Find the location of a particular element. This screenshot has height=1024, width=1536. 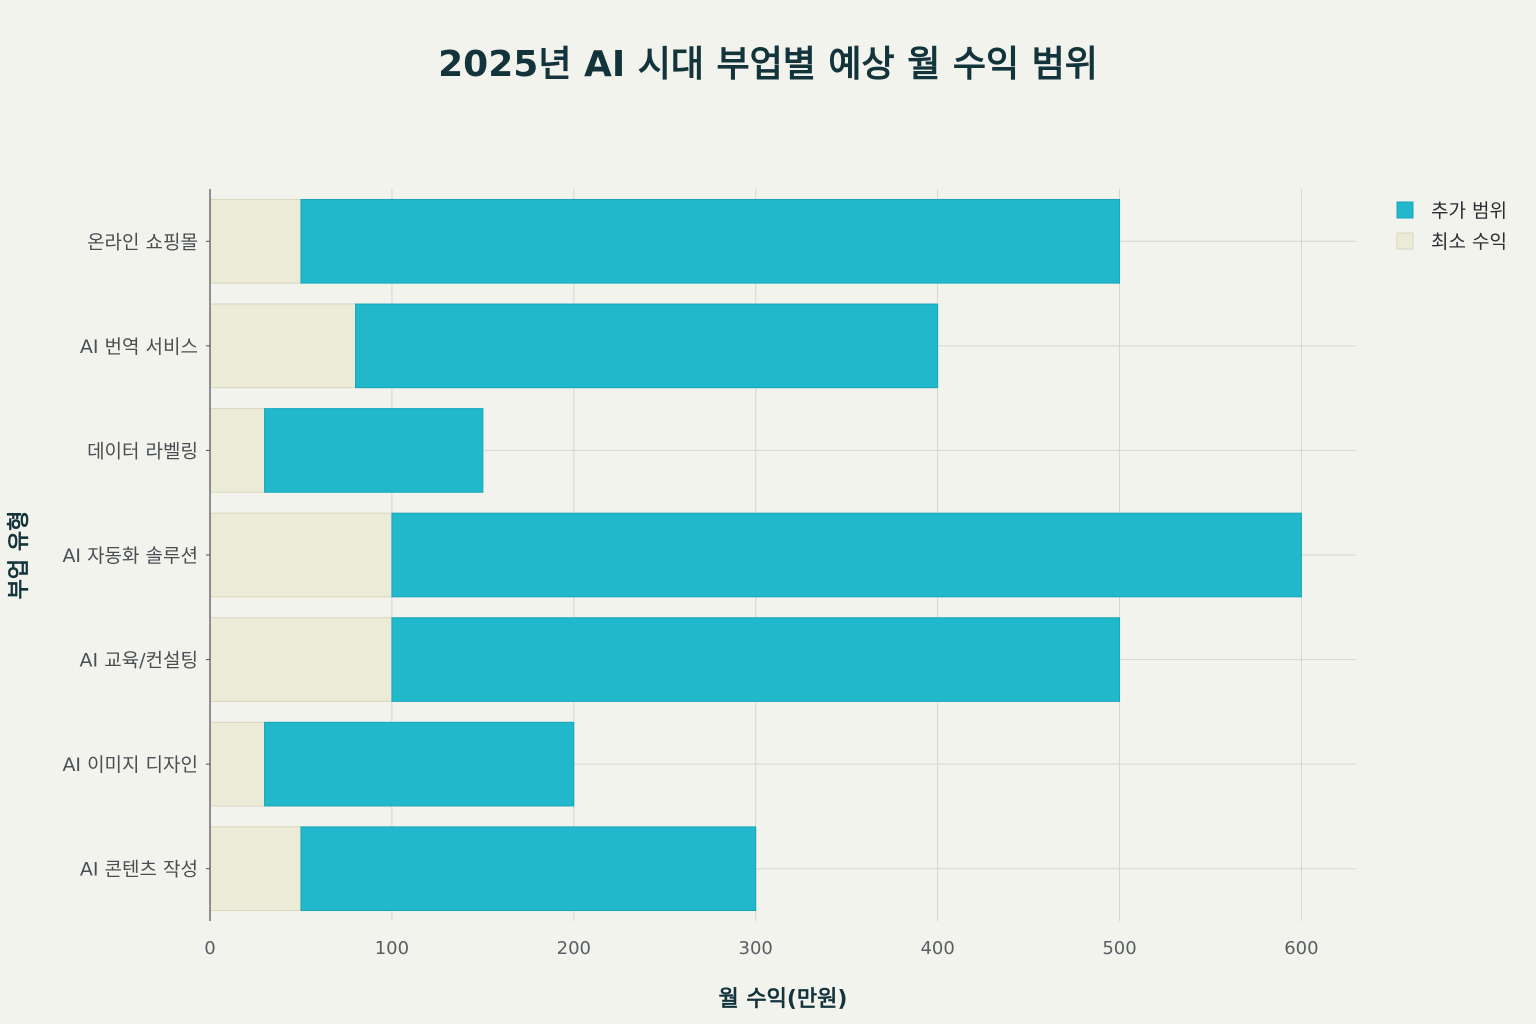

y-category-label: 데이터 라벨링 is located at coordinates (142, 451).